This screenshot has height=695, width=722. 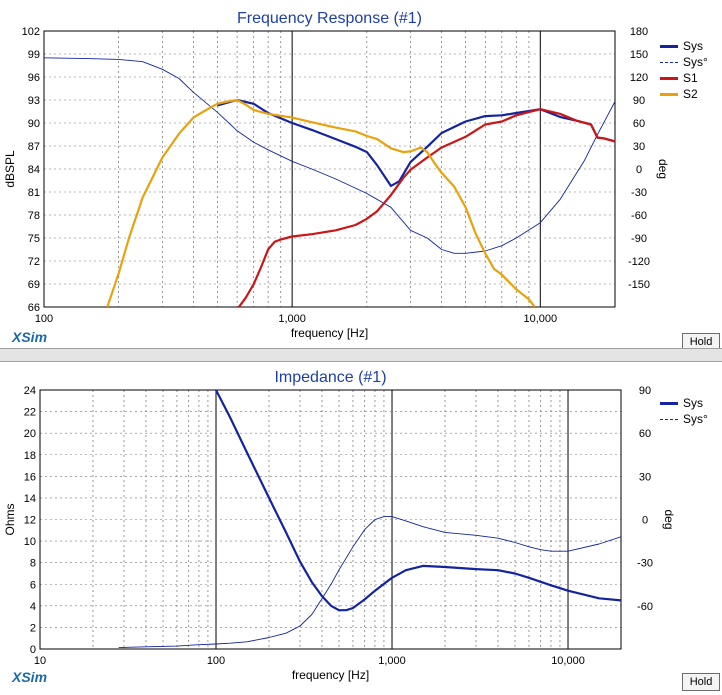 I want to click on fr-y2tick-label: 90, so click(x=639, y=101).